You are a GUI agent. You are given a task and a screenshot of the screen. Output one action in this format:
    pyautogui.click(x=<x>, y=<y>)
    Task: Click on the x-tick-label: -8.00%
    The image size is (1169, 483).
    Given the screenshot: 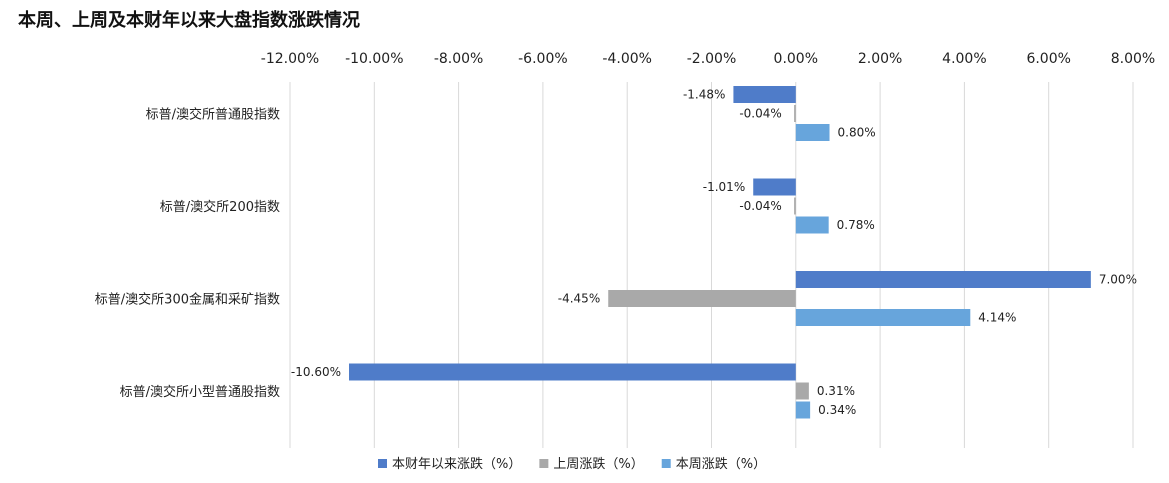 What is the action you would take?
    pyautogui.click(x=459, y=59)
    